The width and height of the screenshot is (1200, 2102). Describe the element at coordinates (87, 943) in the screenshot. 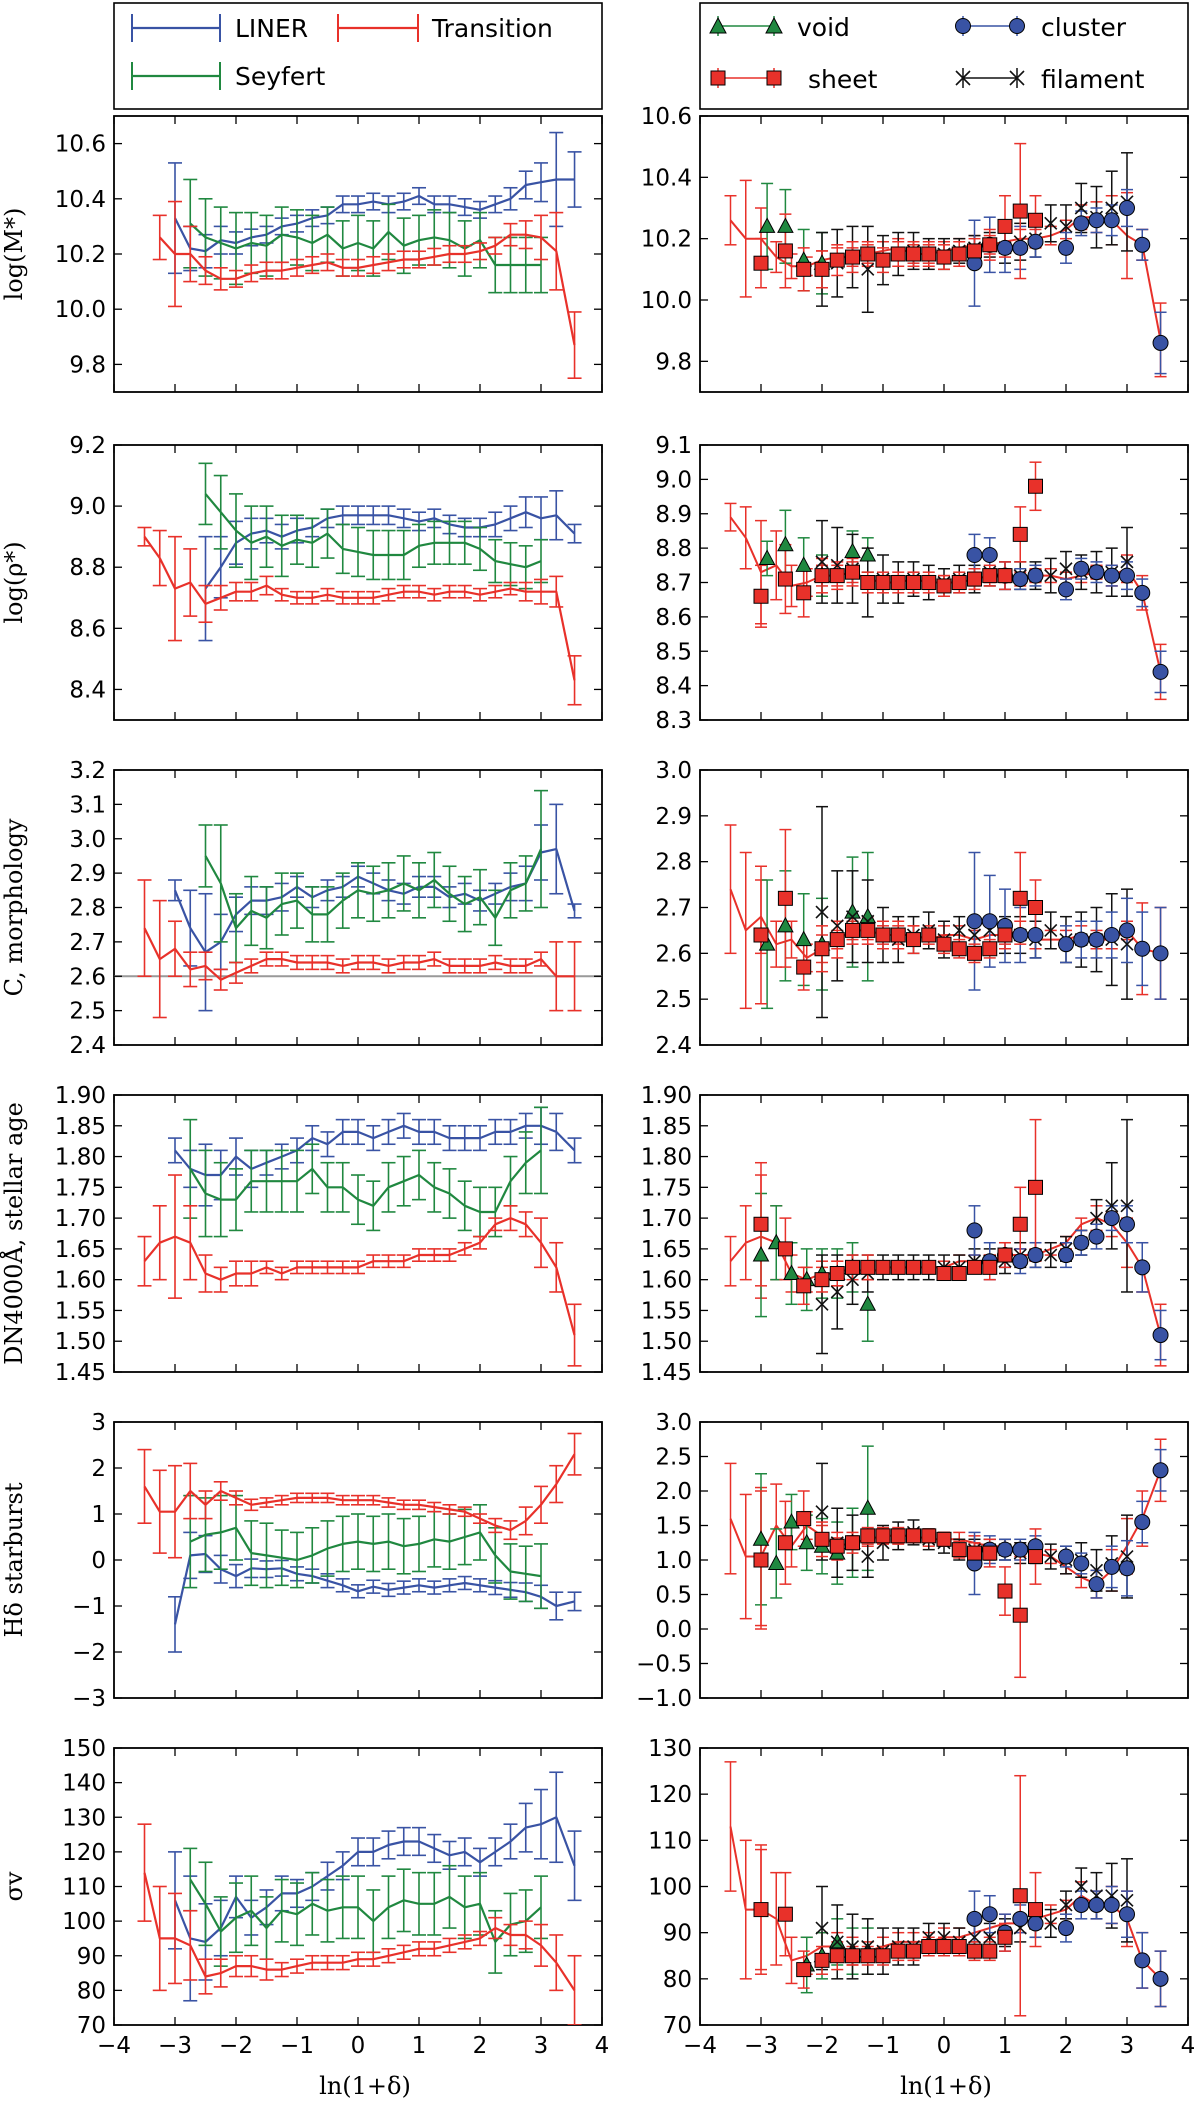

I see `y-tick-label: 2.7` at that location.